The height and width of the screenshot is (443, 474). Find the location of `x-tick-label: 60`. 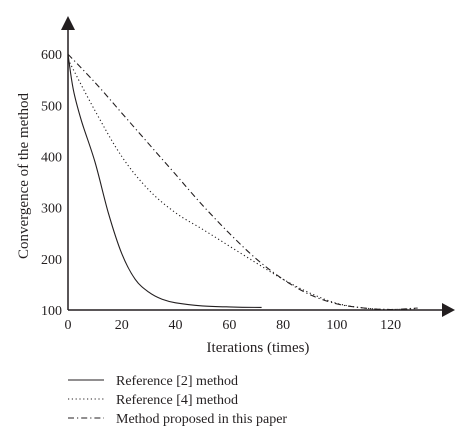

x-tick-label: 60 is located at coordinates (229, 325).